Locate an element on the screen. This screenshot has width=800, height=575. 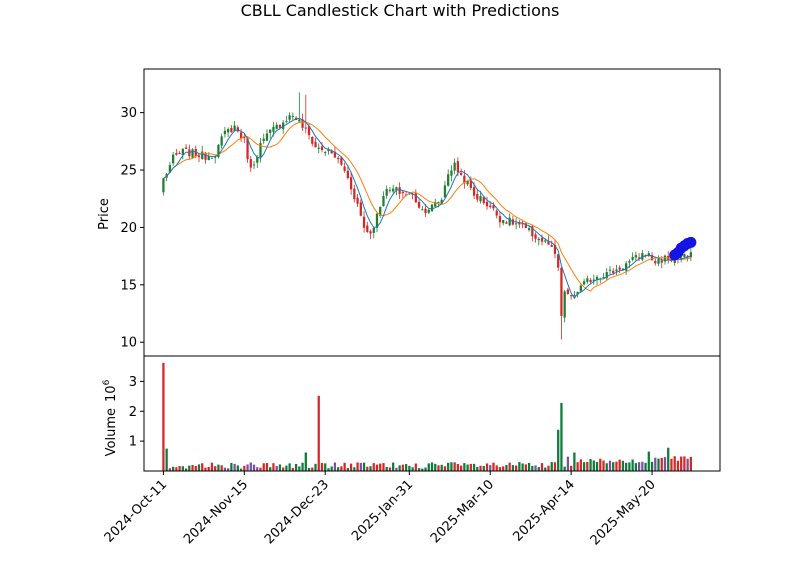
price-tick-label: 30 is located at coordinates (128, 113).